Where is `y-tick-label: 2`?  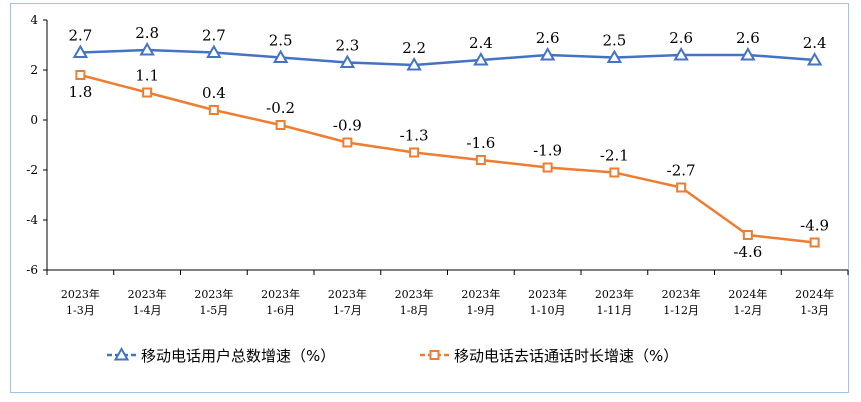
y-tick-label: 2 is located at coordinates (34, 70).